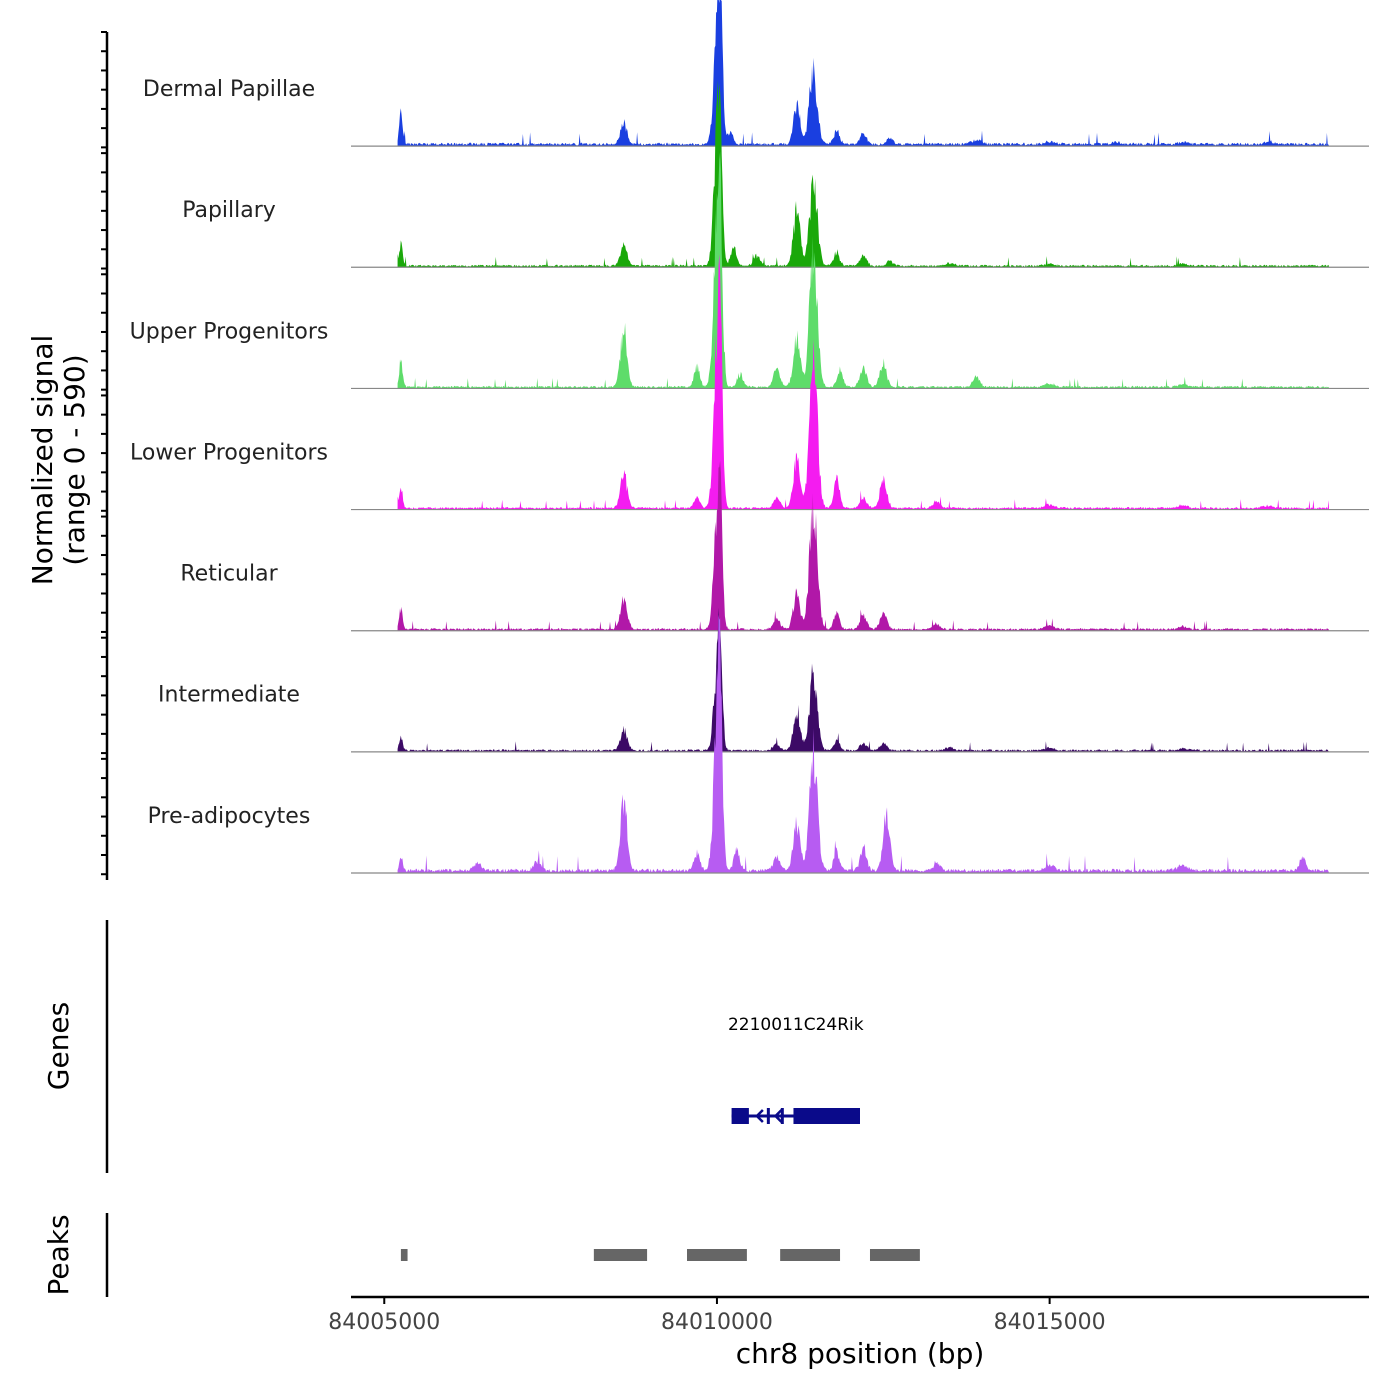 Image resolution: width=1400 pixels, height=1400 pixels. I want to click on track-label: Dermal Papillae, so click(229, 89).